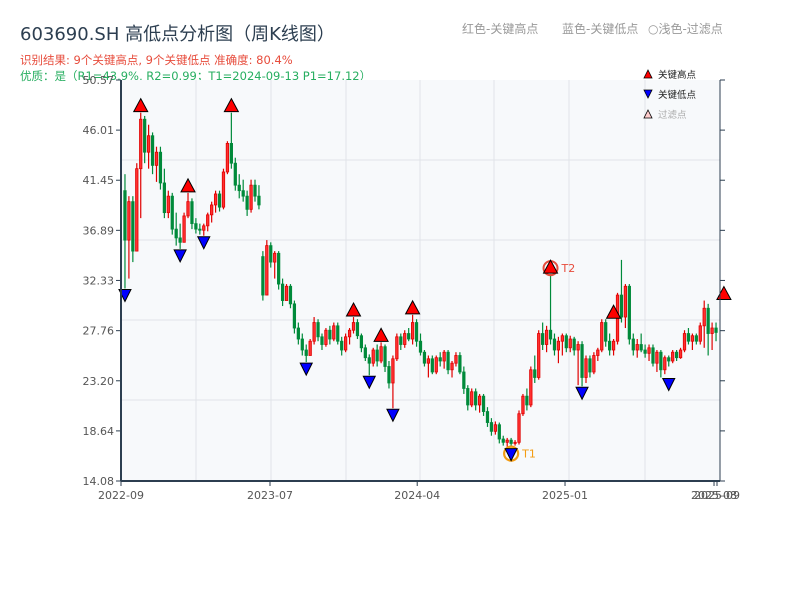  I want to click on svg-text: T2, so click(568, 268).